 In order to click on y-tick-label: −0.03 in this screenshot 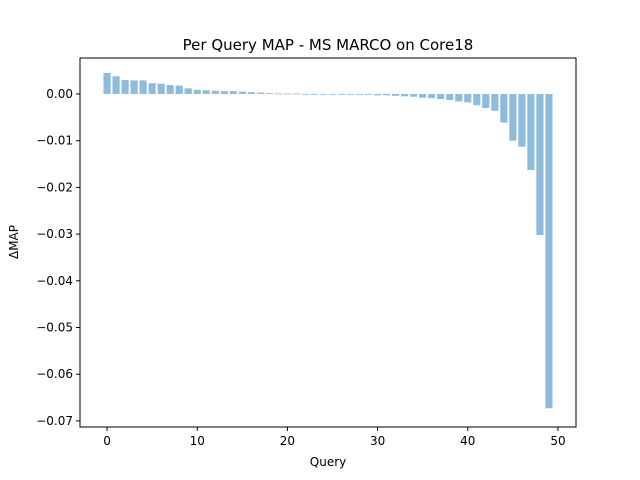, I will do `click(54, 234)`.